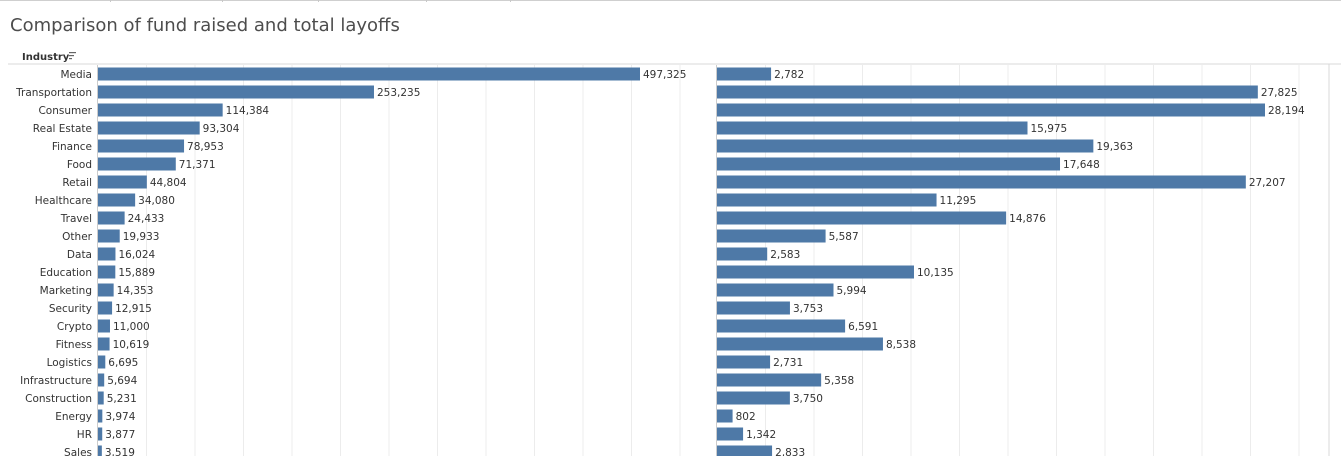 The width and height of the screenshot is (1341, 456). Describe the element at coordinates (1279, 93) in the screenshot. I see `data-label: 27,825` at that location.